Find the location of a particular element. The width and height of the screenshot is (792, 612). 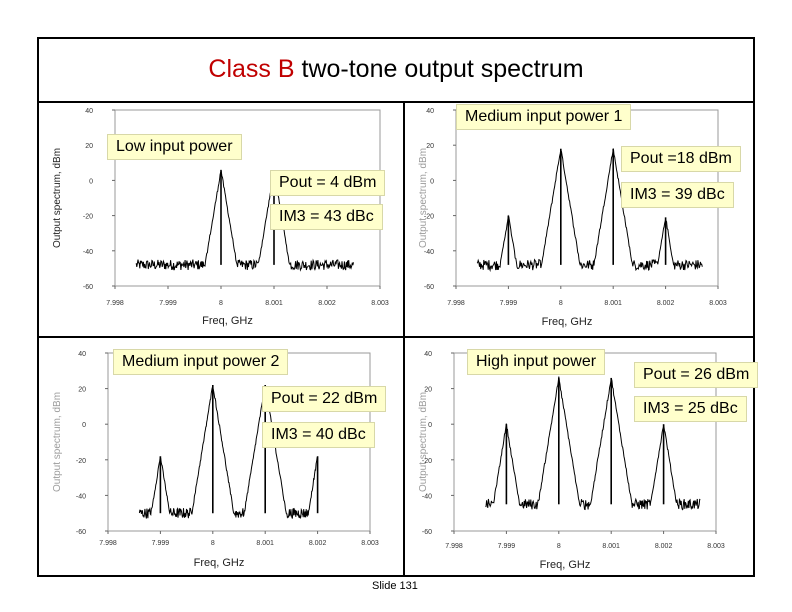

callout-pout-med2: Pout = 22 dBm is located at coordinates (324, 399).